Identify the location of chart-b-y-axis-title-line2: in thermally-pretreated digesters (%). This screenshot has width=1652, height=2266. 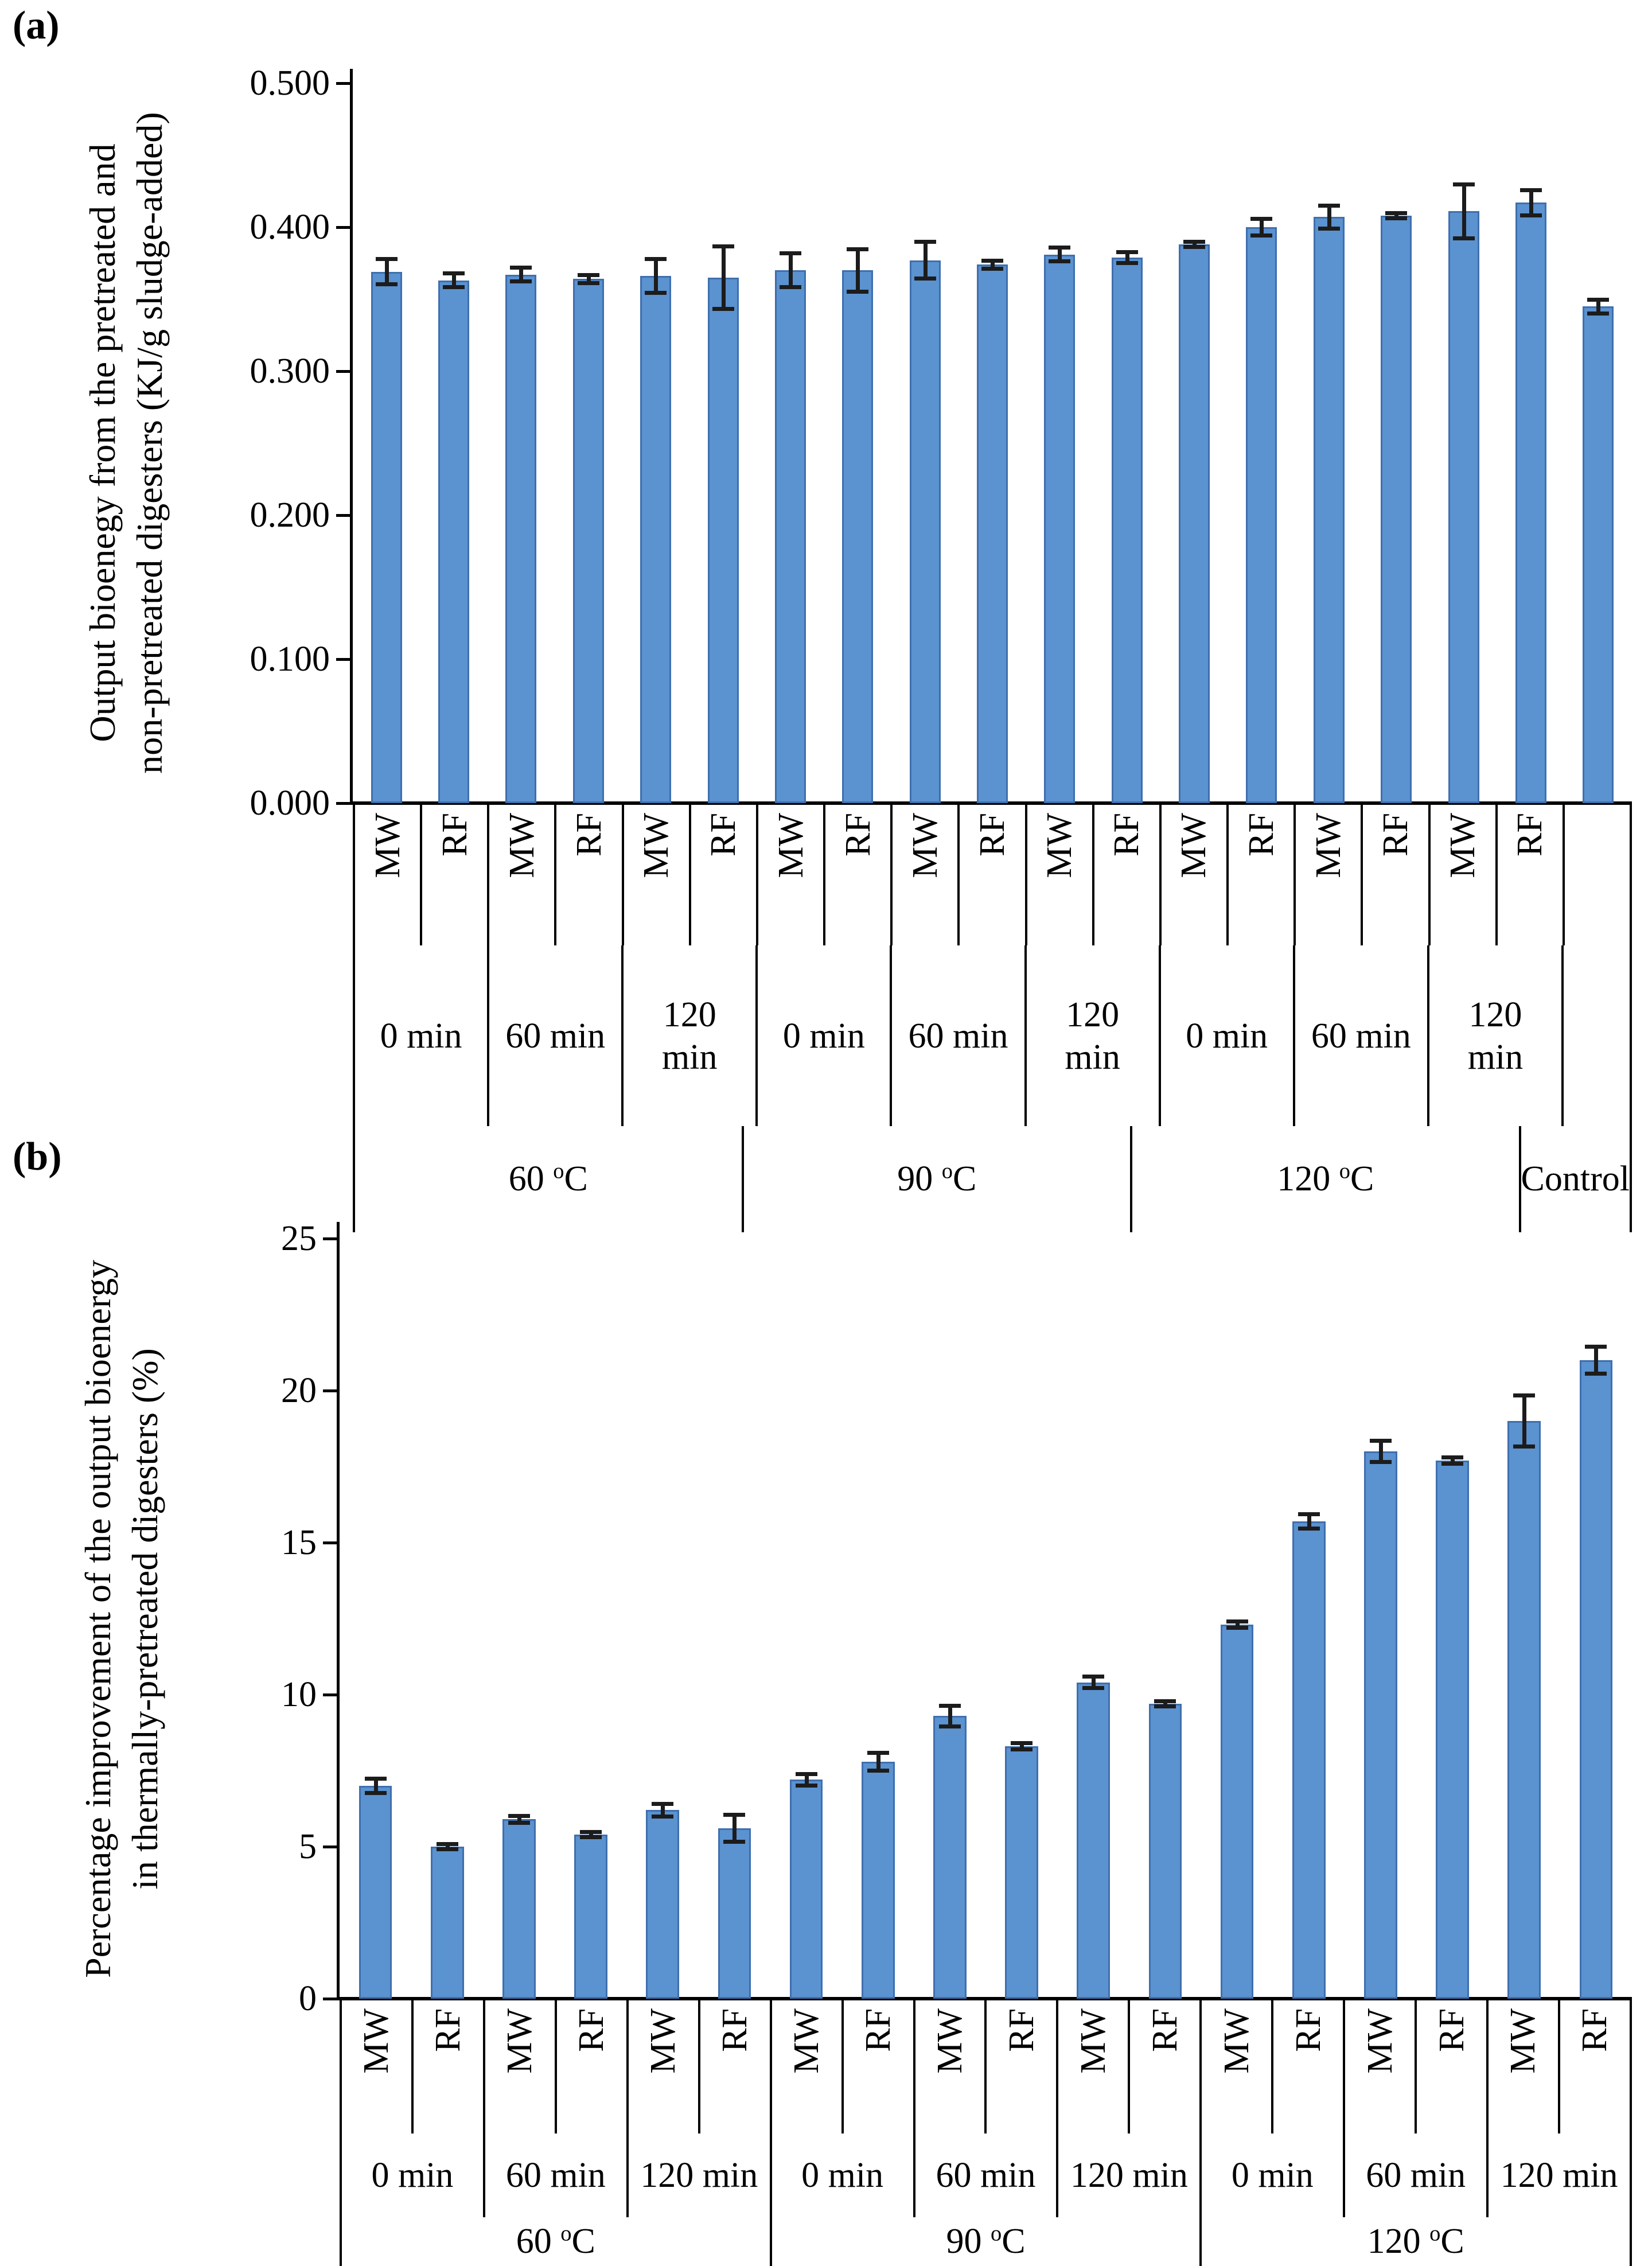
(144, 1619).